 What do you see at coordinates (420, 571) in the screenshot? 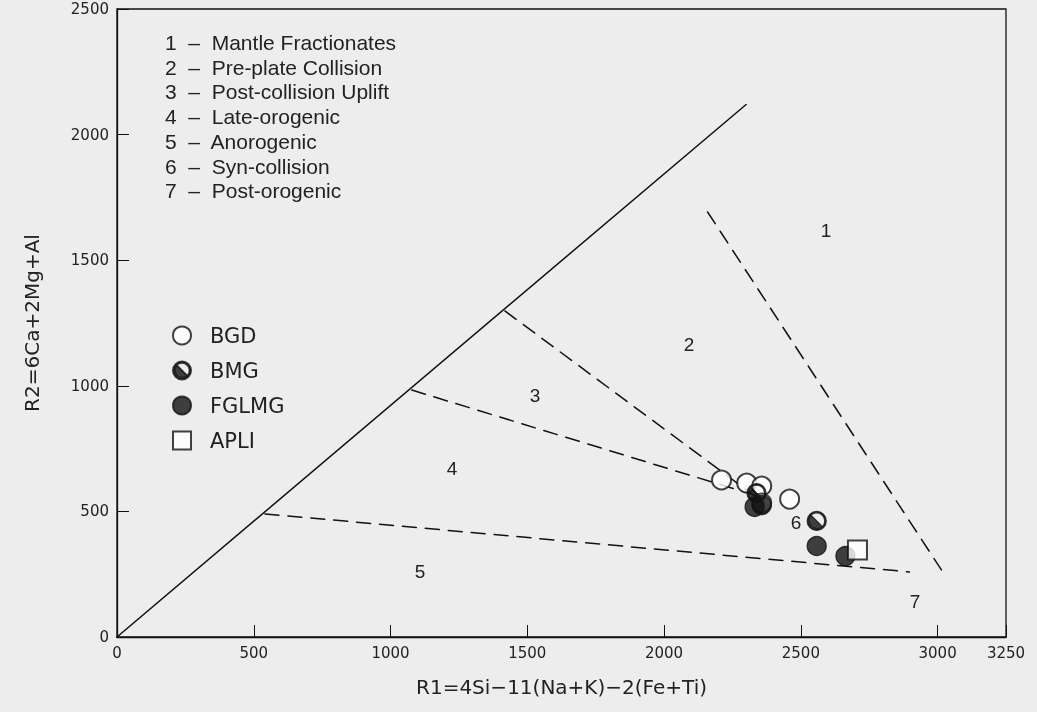
I see `annotation: 5` at bounding box center [420, 571].